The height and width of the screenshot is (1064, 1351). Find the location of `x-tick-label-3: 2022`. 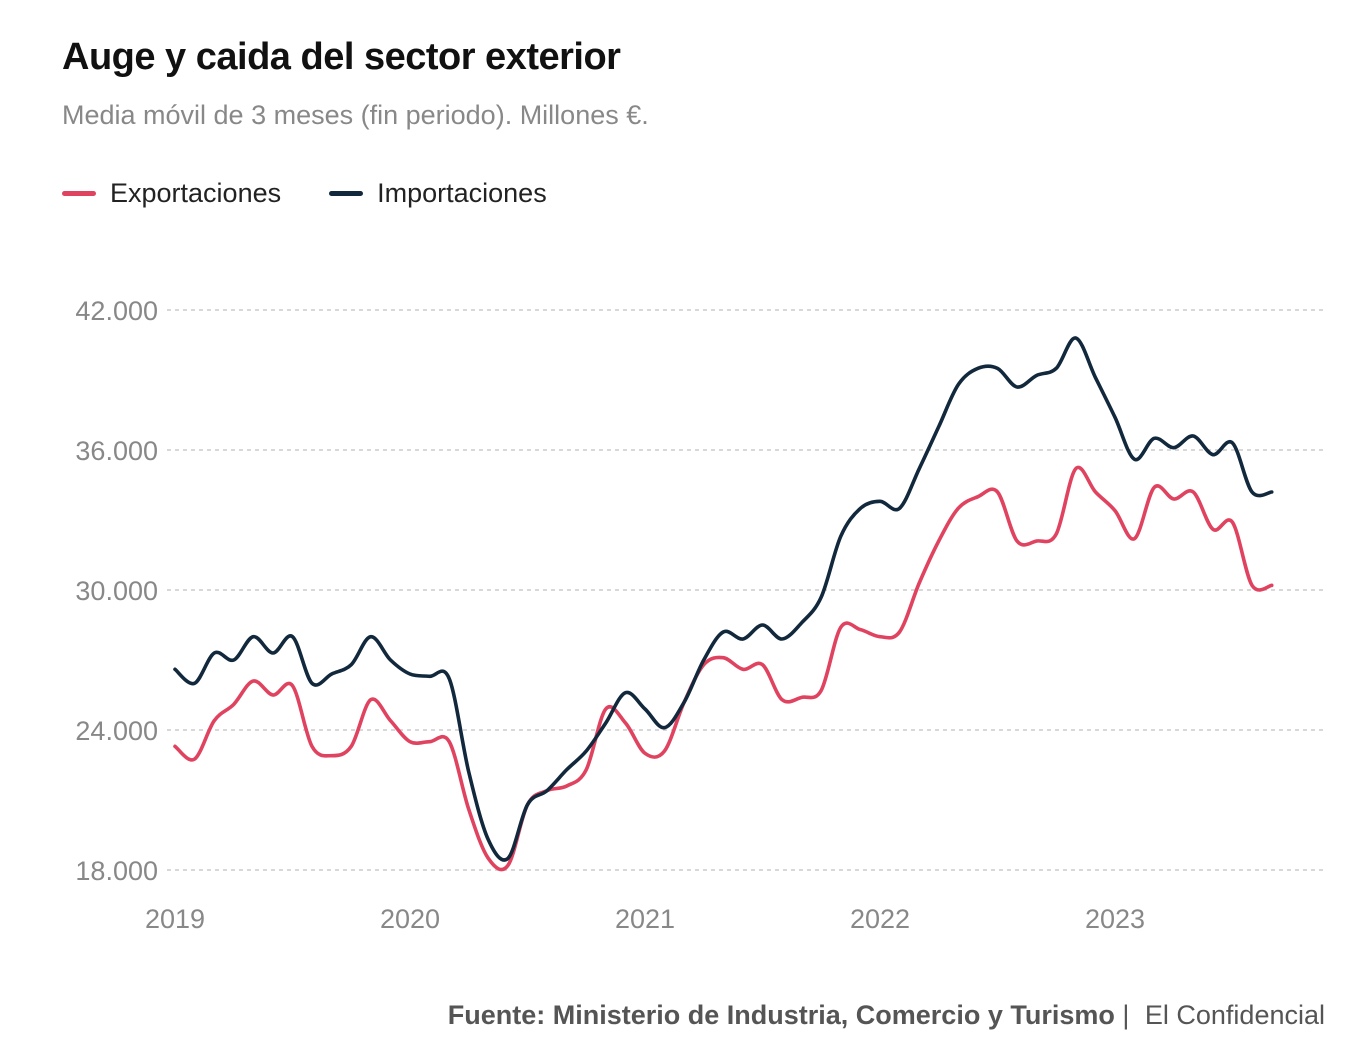

x-tick-label-3: 2022 is located at coordinates (880, 919).